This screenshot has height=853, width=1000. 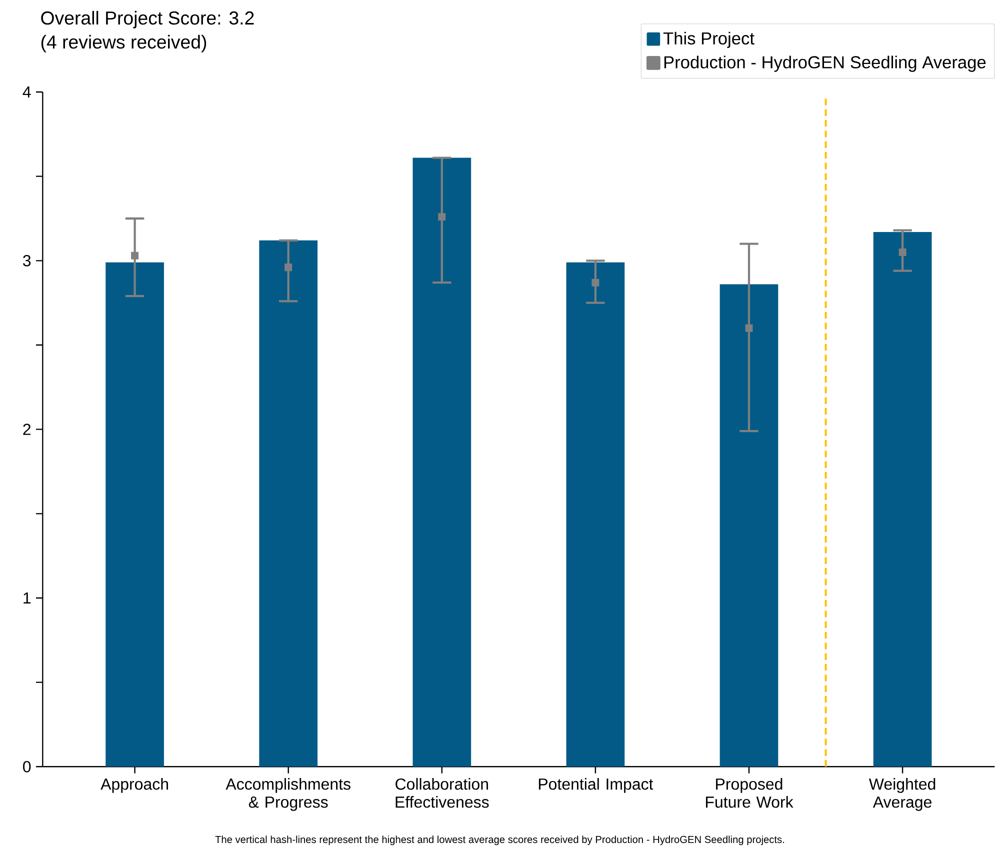 I want to click on y-tick-label: 4, so click(x=26, y=92).